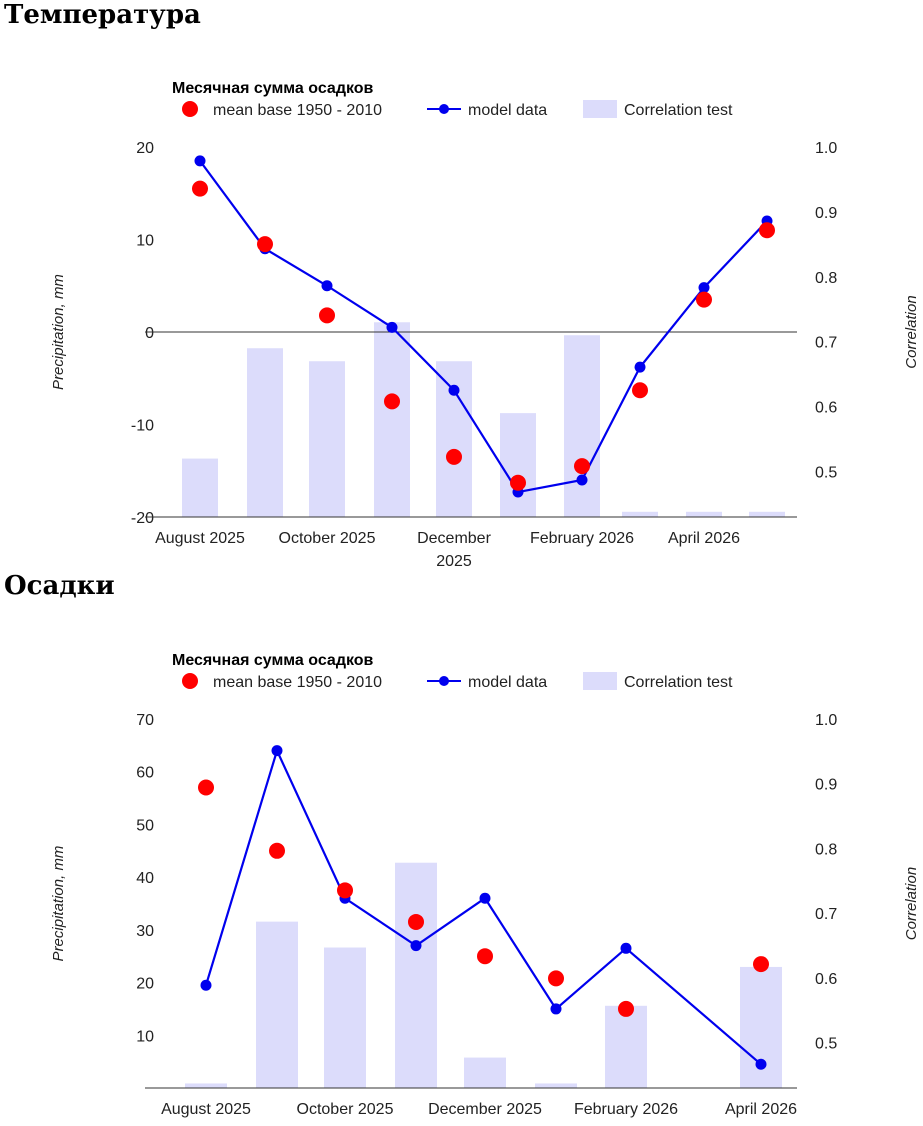 This screenshot has width=923, height=1126. Describe the element at coordinates (145, 931) in the screenshot. I see `y-tick-label: 30` at that location.